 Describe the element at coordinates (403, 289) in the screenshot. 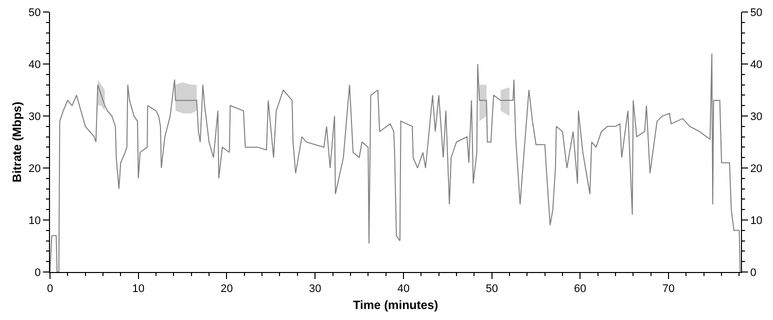

I see `x-tick-label: 40` at that location.